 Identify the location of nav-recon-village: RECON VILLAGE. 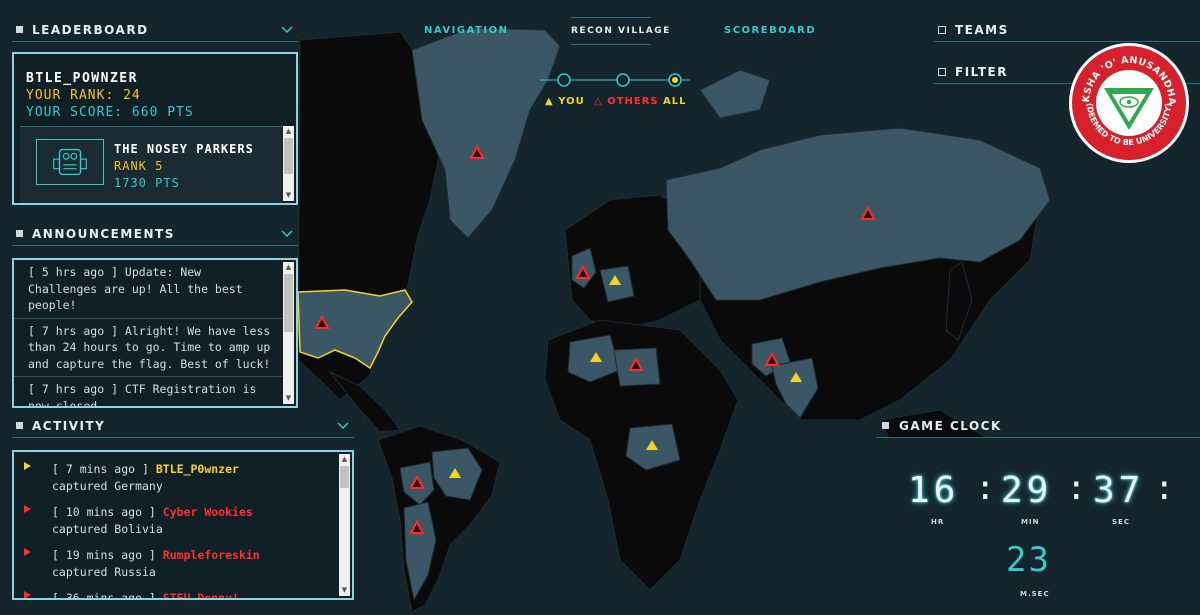
(621, 31).